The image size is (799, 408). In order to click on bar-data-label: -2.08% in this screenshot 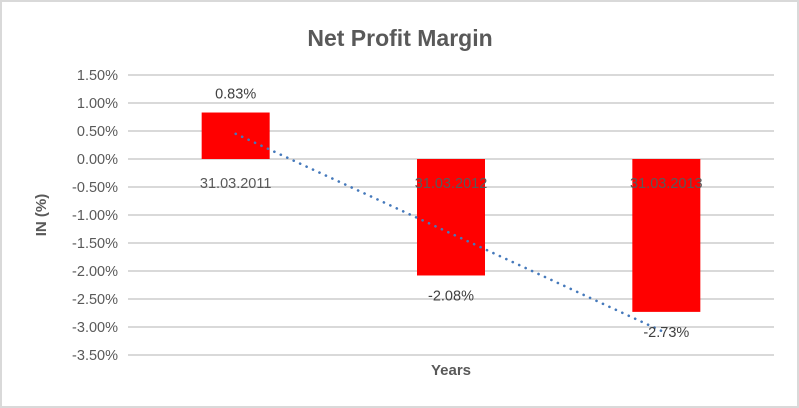, I will do `click(451, 296)`.